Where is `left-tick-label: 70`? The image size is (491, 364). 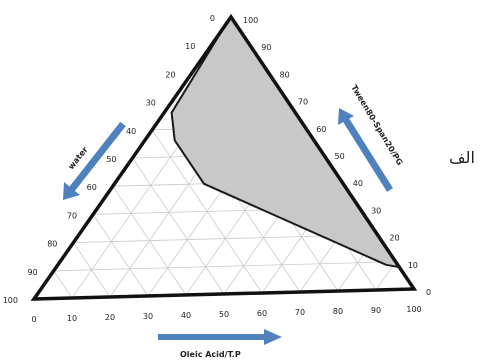
left-tick-label: 70 is located at coordinates (72, 215).